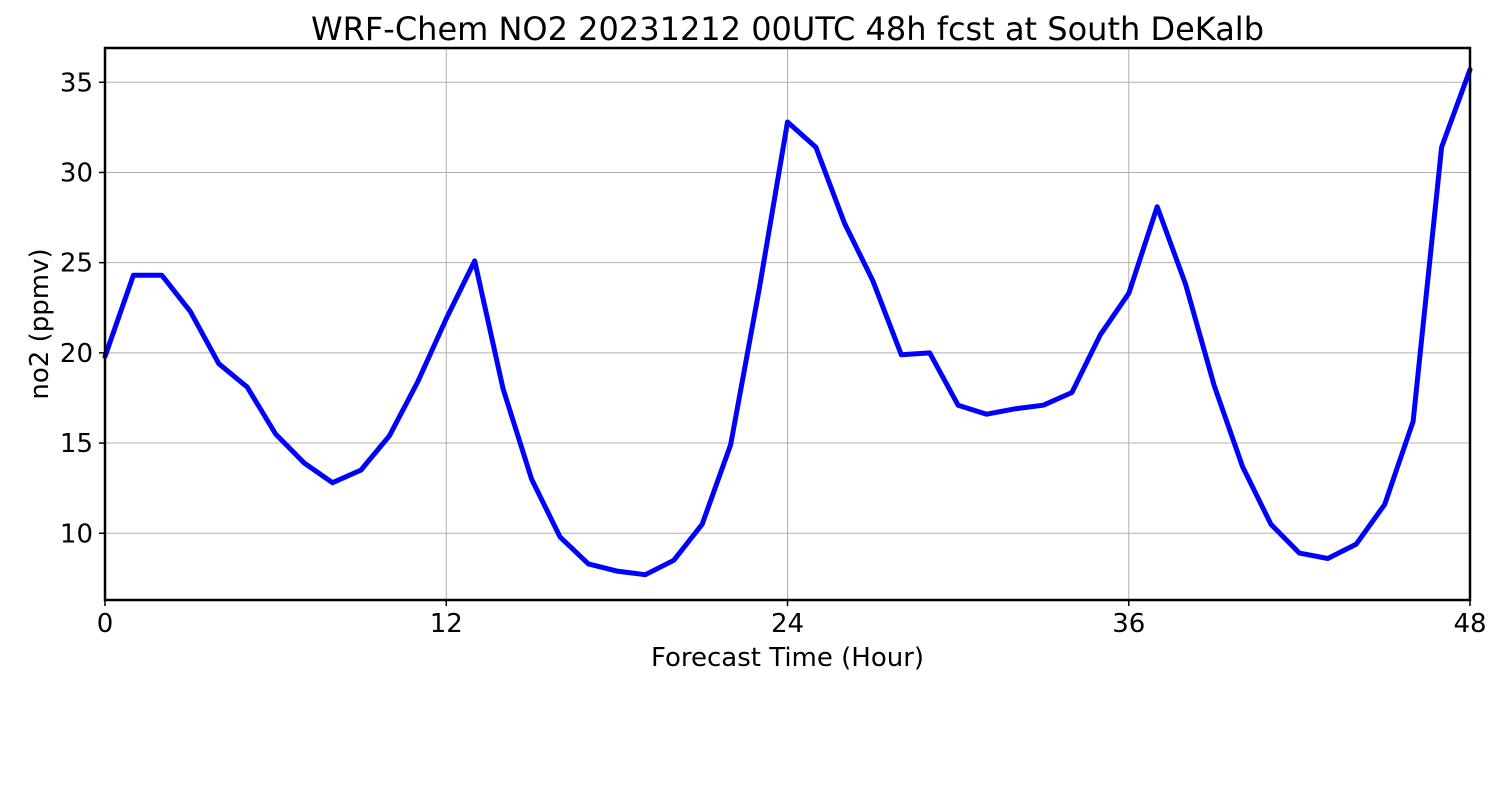  I want to click on x-axis-ticks: 0 12 24 36 48, so click(792, 619).